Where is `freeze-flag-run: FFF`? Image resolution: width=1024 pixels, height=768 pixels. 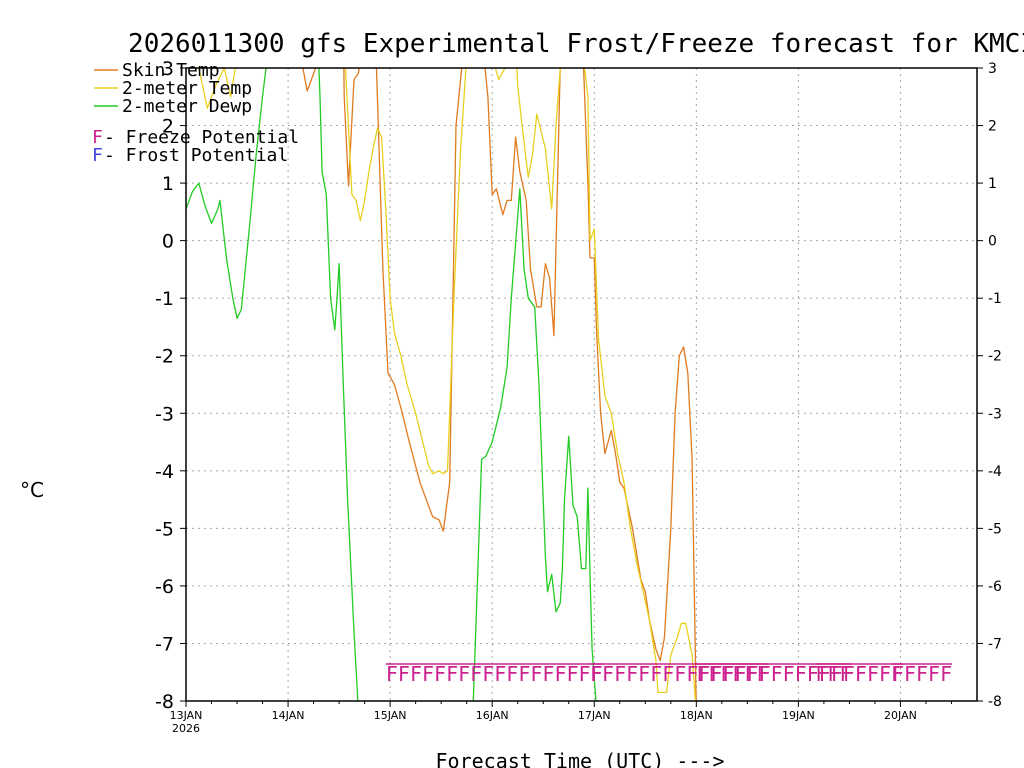
freeze-flag-run: FFF is located at coordinates (833, 674).